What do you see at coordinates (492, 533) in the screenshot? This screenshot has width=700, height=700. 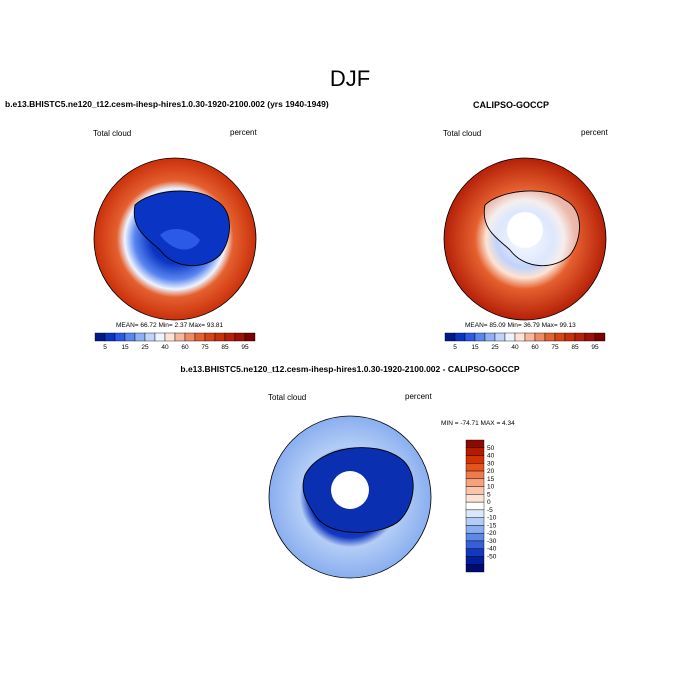 I see `diff-colorbar-tick-label: -20` at bounding box center [492, 533].